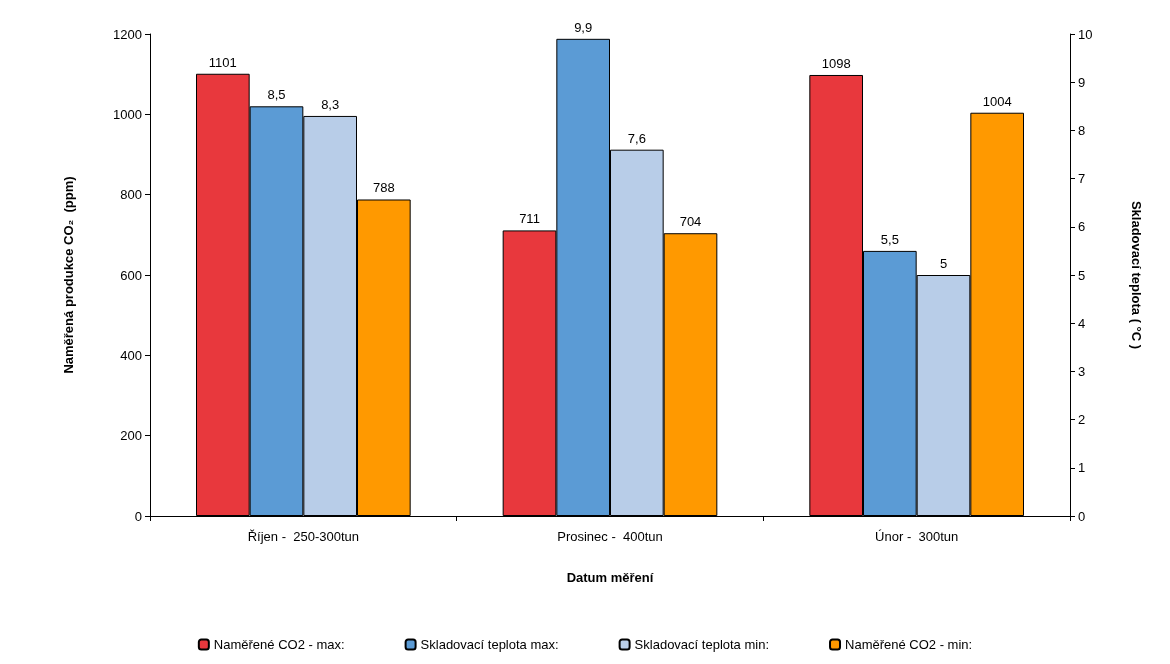 Image resolution: width=1170 pixels, height=664 pixels. What do you see at coordinates (489, 644) in the screenshot?
I see `legend-label: Skladovací teplota max:` at bounding box center [489, 644].